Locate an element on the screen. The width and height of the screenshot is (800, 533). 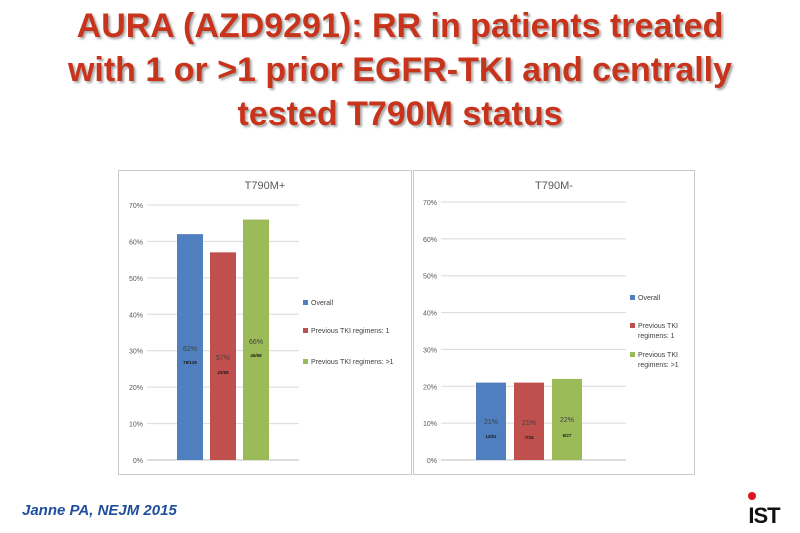
data-sublabel: 13/61 is located at coordinates (491, 436).